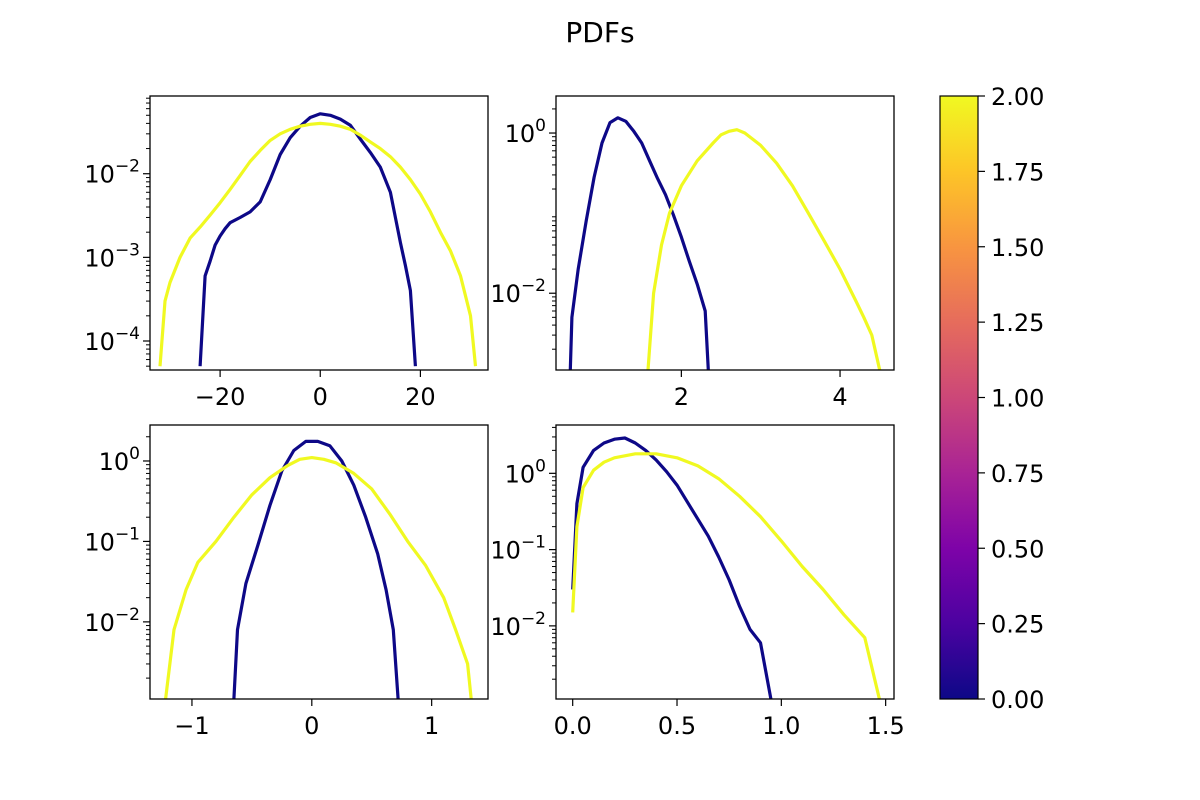 The image size is (1200, 800). Describe the element at coordinates (681, 397) in the screenshot. I see `x-tick-label: 2` at that location.